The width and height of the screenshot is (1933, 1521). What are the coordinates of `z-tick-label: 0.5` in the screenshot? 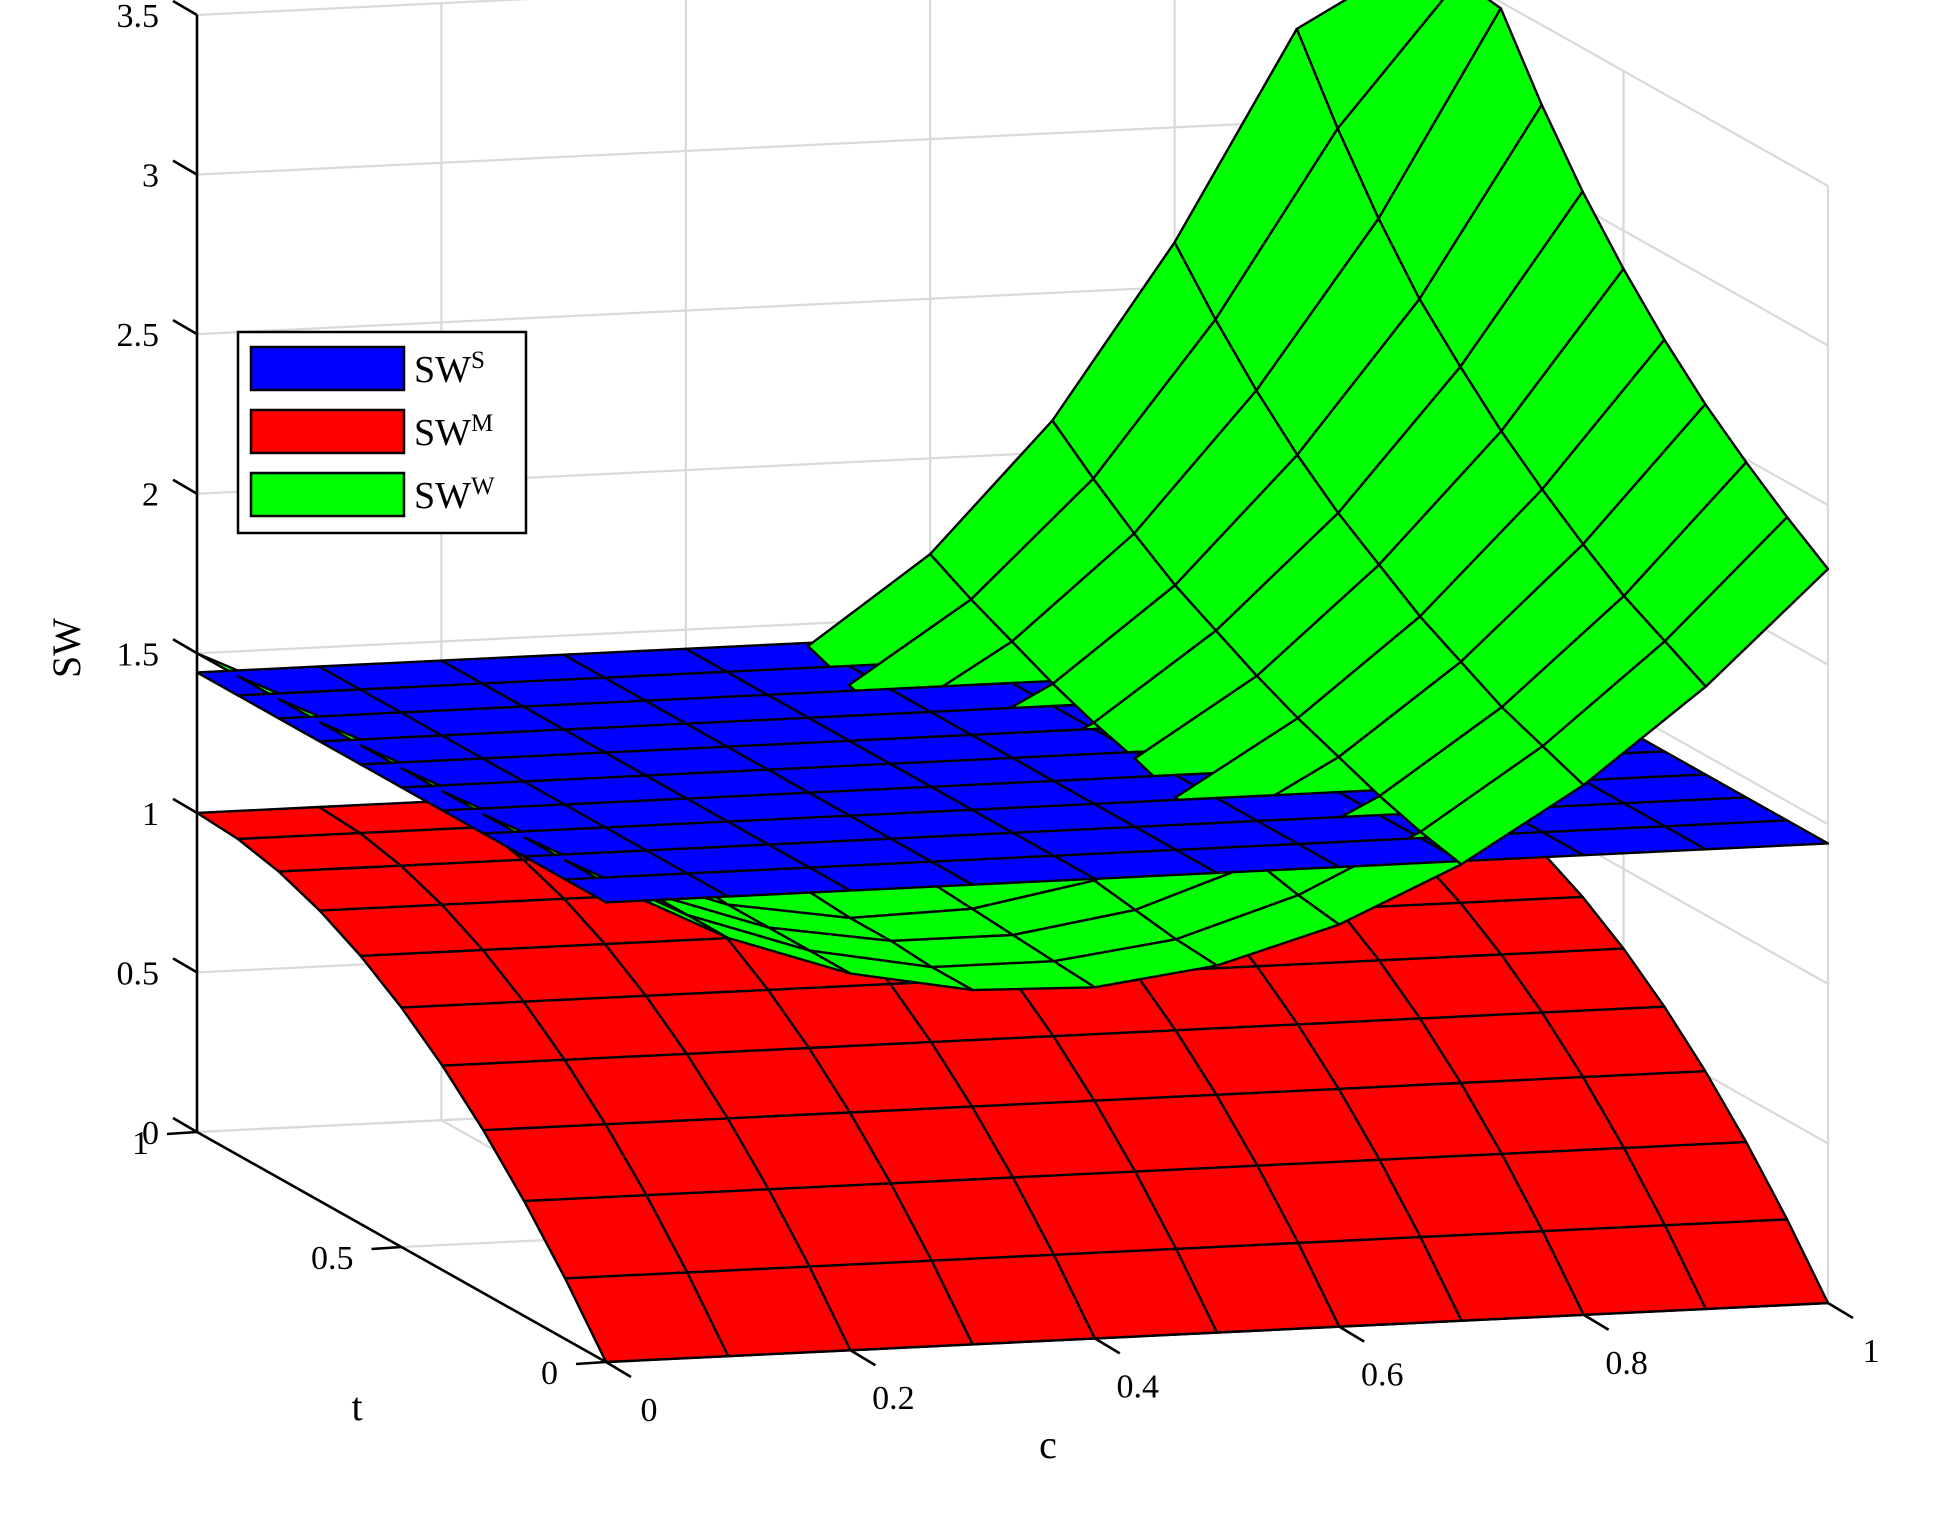 It's located at (138, 973).